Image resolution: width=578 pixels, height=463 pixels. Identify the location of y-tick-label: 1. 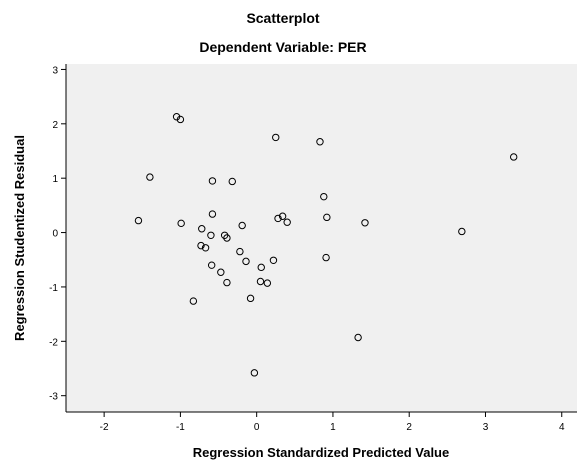
(55, 179).